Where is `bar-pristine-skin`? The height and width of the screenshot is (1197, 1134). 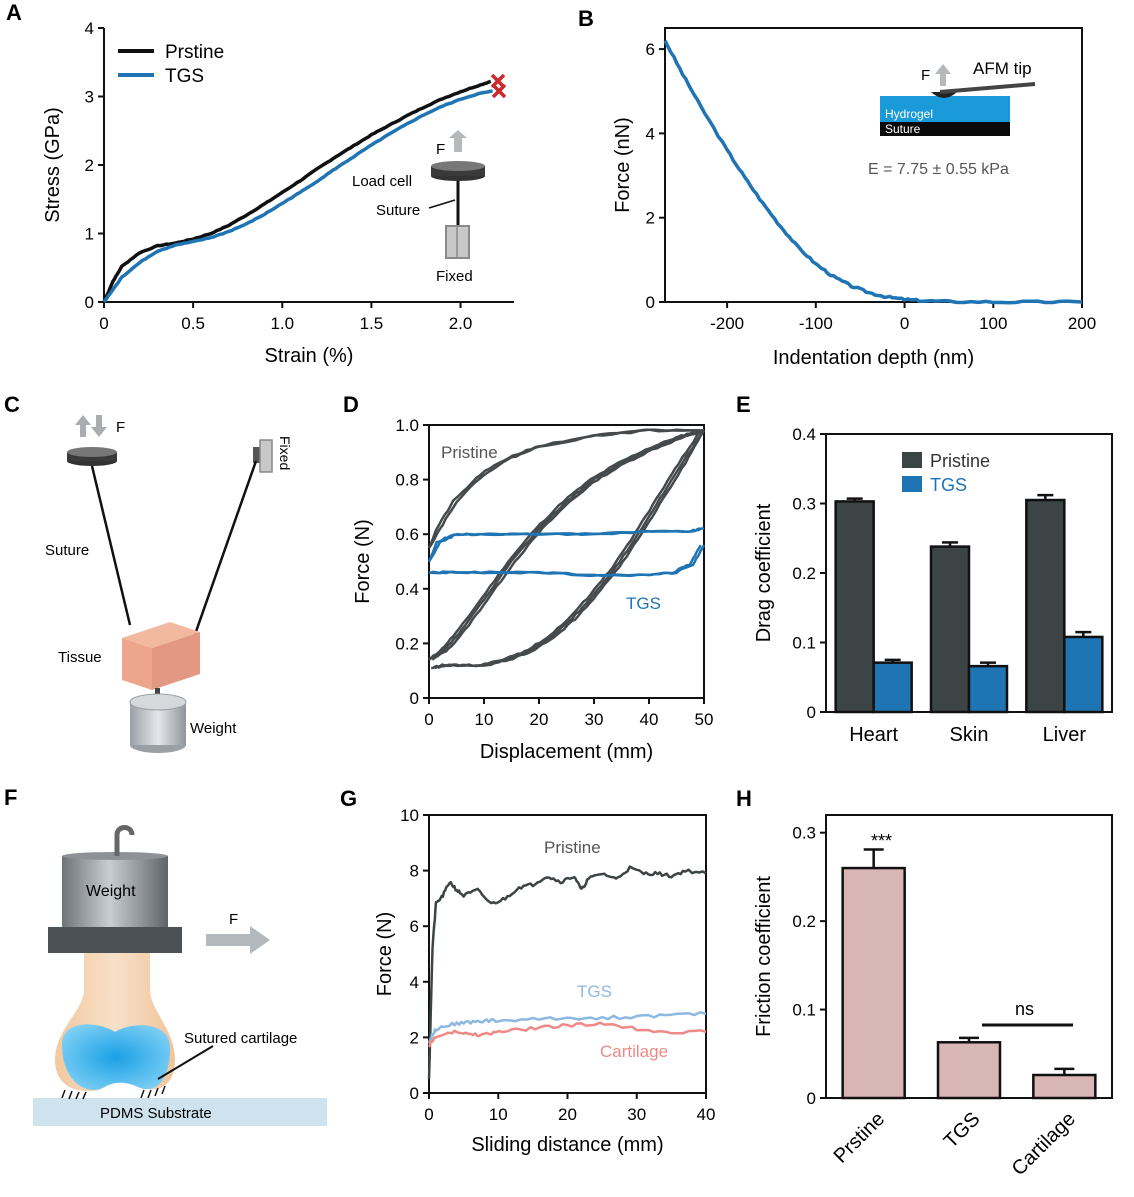
bar-pristine-skin is located at coordinates (950, 629).